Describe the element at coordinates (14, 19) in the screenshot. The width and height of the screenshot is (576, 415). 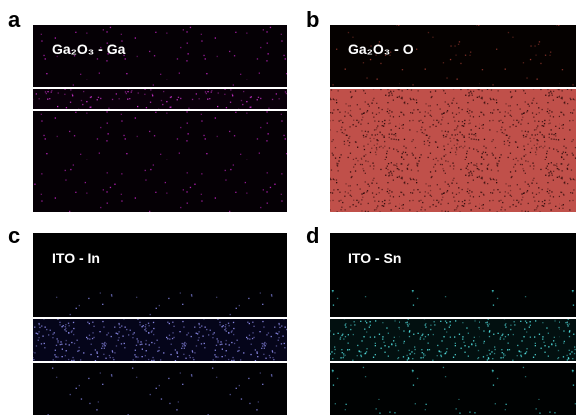
I see `panel-letter: a` at that location.